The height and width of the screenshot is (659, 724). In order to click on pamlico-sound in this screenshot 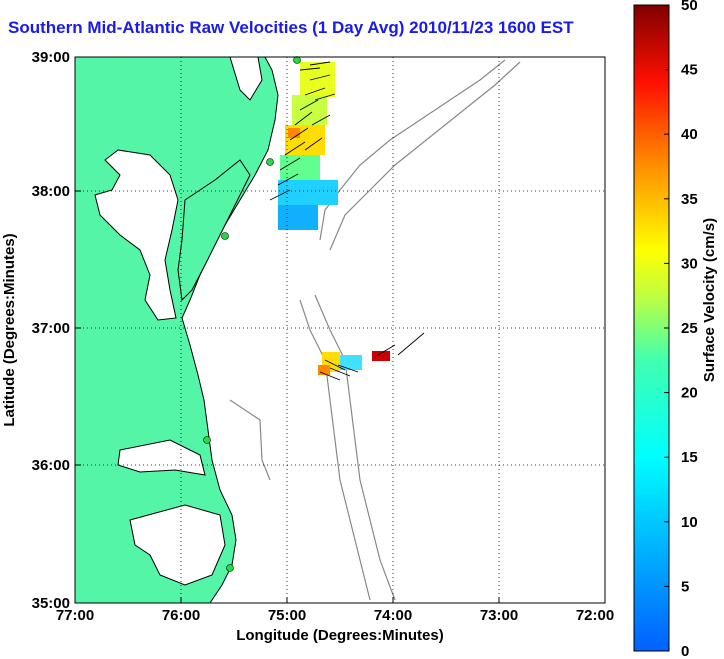, I will do `click(177, 545)`.